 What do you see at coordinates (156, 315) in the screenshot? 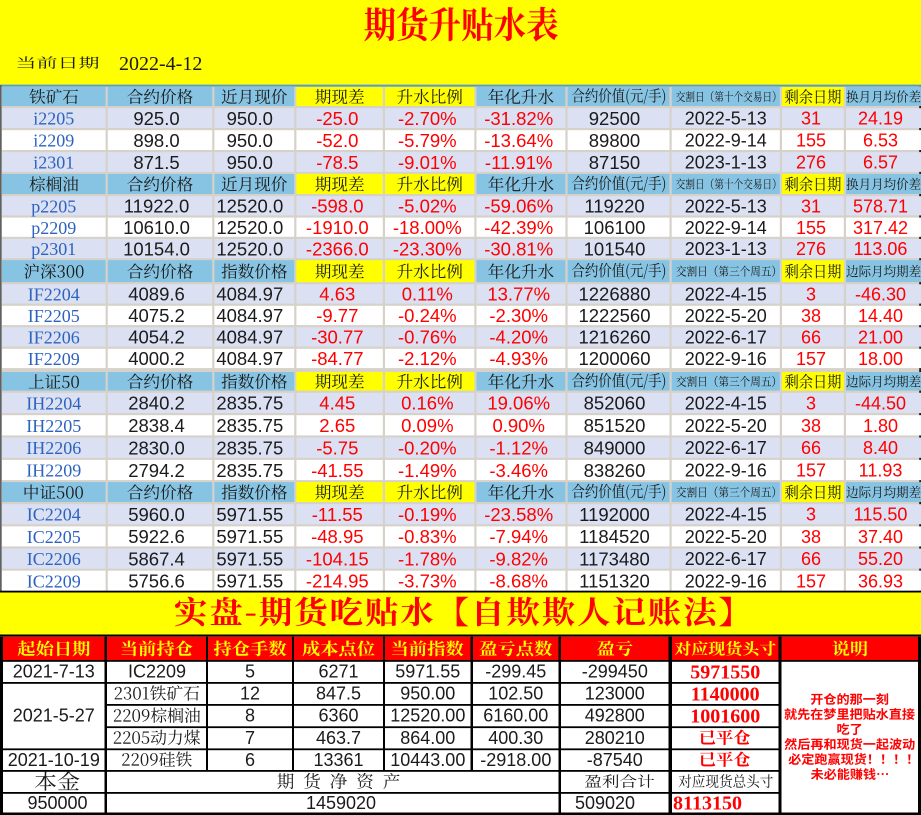
I see `svg-text: 4075.2` at bounding box center [156, 315].